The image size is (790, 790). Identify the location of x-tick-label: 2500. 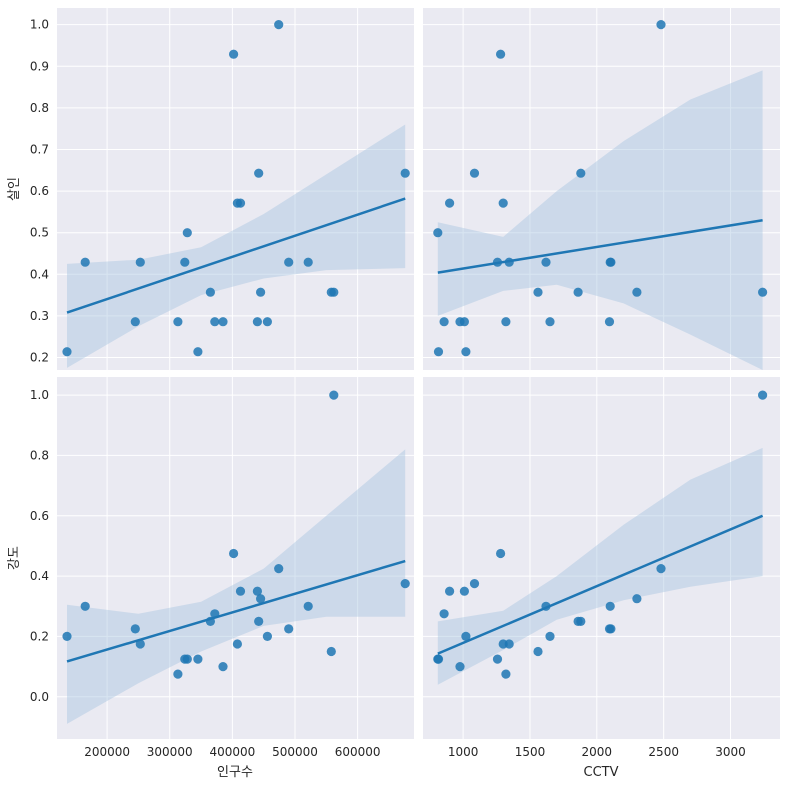
(663, 752).